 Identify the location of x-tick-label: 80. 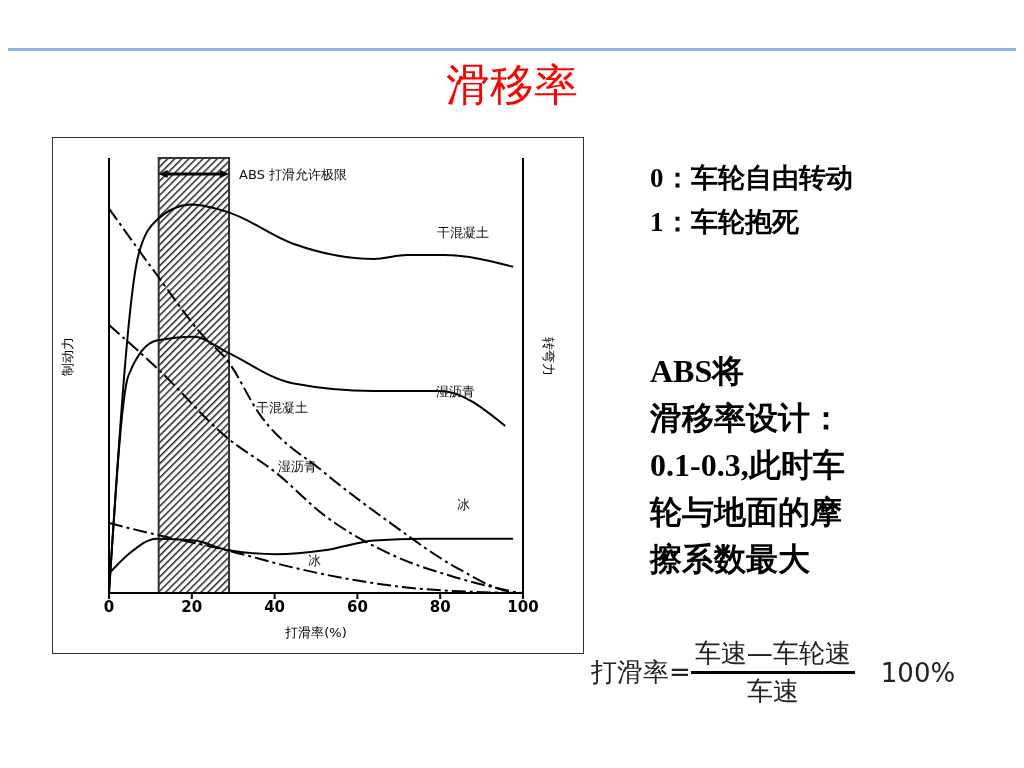
(440, 606).